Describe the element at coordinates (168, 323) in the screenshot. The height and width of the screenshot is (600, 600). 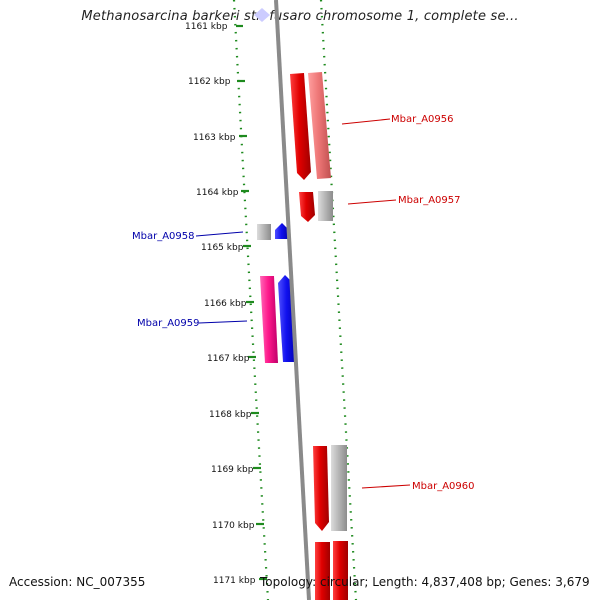
I see `gene-label-Mbar_A0959: Mbar_A0959` at that location.